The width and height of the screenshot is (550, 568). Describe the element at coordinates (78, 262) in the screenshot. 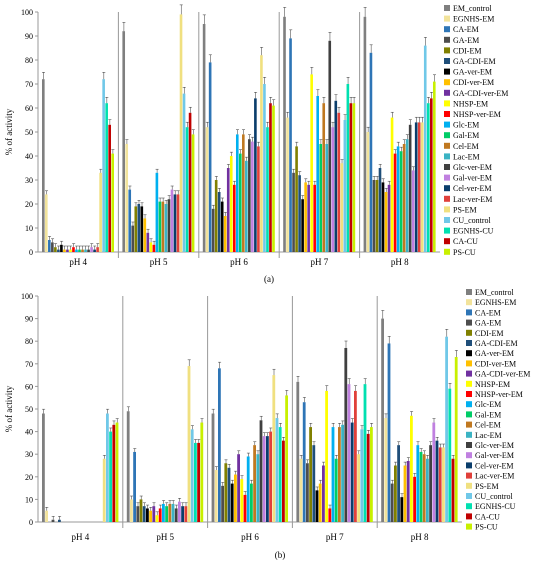

I see `category-label: pH 4` at that location.